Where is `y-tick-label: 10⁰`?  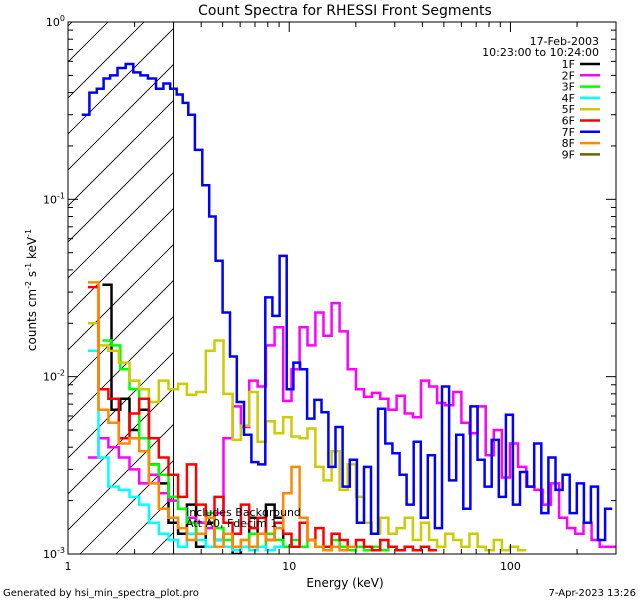
y-tick-label: 10⁰ is located at coordinates (55, 21).